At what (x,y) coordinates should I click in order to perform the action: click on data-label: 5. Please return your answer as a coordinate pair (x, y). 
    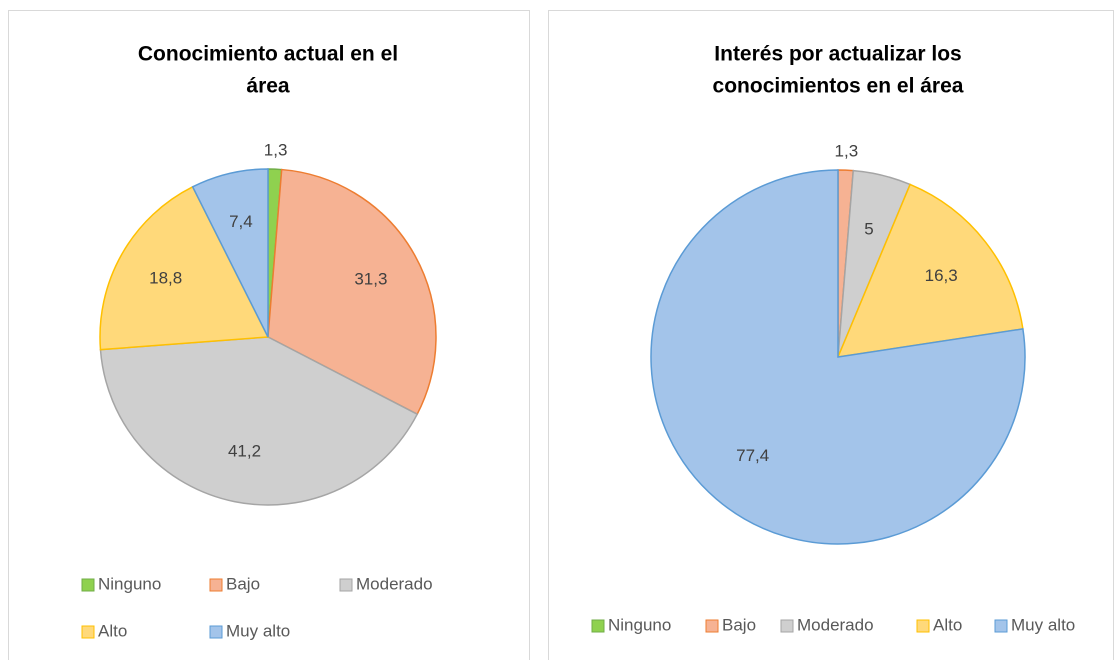
    Looking at the image, I should click on (868, 228).